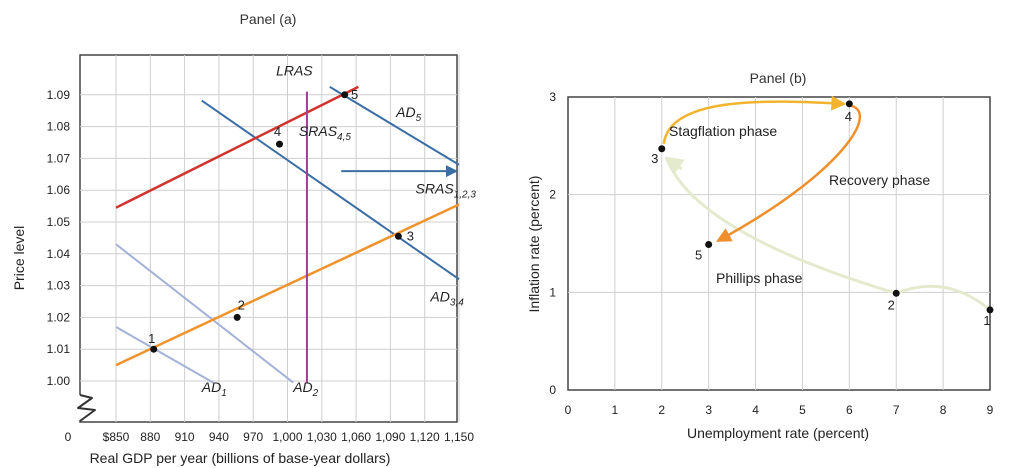 The height and width of the screenshot is (468, 1011). I want to click on x-tick-label: 1,060, so click(356, 437).